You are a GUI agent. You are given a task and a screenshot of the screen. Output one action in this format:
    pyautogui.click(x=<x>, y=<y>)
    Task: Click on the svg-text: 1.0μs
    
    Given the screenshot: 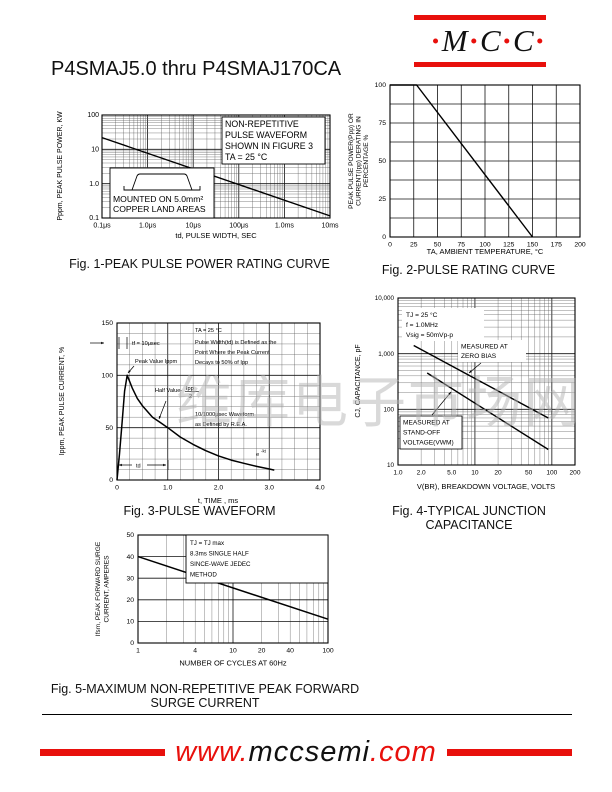 What is the action you would take?
    pyautogui.click(x=148, y=226)
    